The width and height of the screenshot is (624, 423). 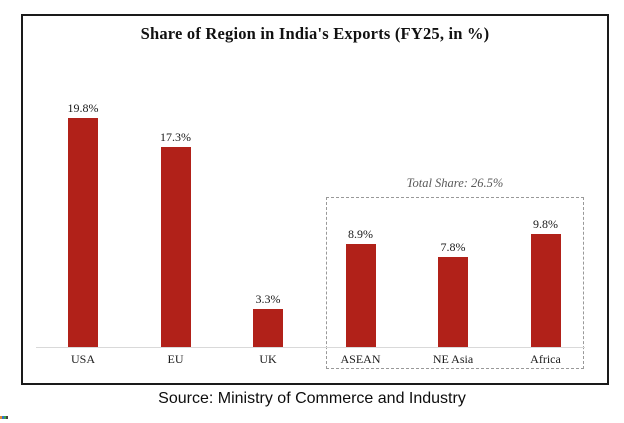 What do you see at coordinates (82, 359) in the screenshot?
I see `category-label-usa: USA` at bounding box center [82, 359].